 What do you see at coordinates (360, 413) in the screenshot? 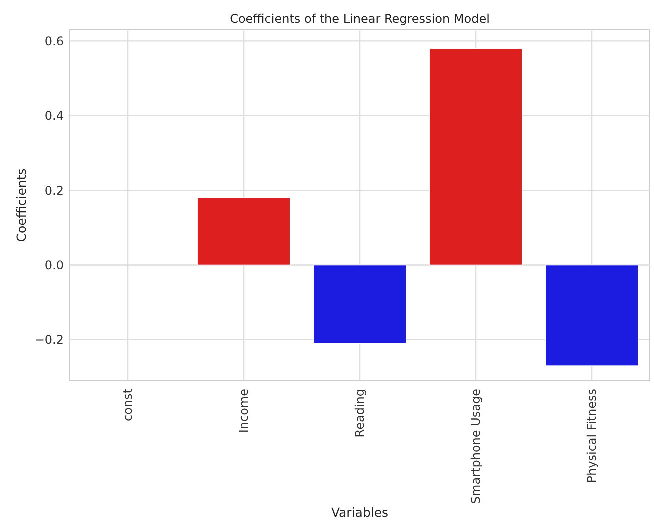
I see `x-tick-label: Reading` at bounding box center [360, 413].